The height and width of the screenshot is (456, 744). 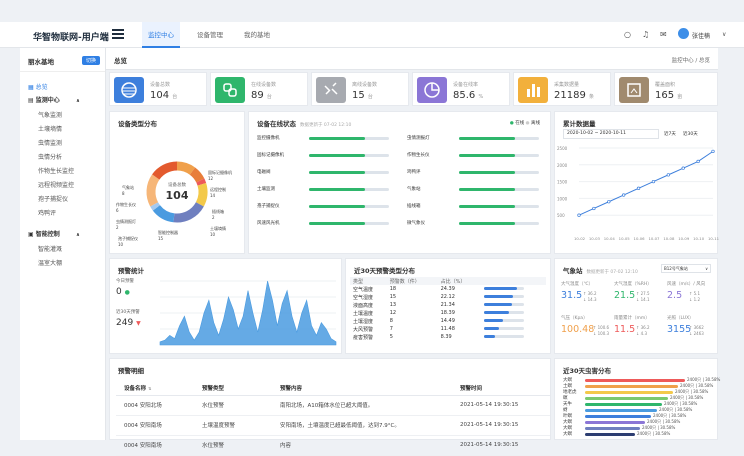 I want to click on sidebar-item-smart-control: ▣ 智能控制 ∧, so click(x=54, y=234).